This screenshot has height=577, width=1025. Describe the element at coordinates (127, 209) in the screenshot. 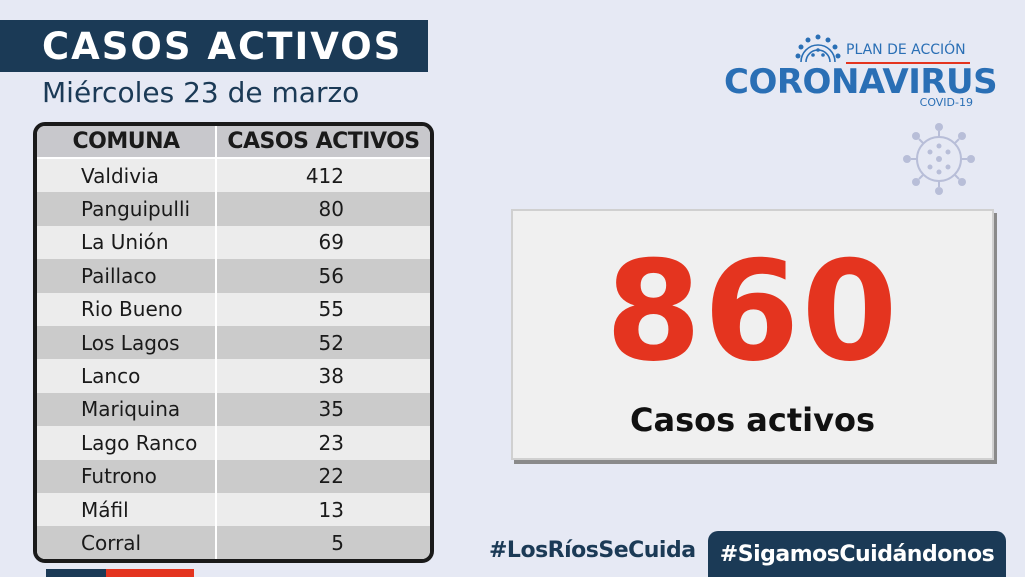

I see `cell-comuna: Panguipulli` at that location.